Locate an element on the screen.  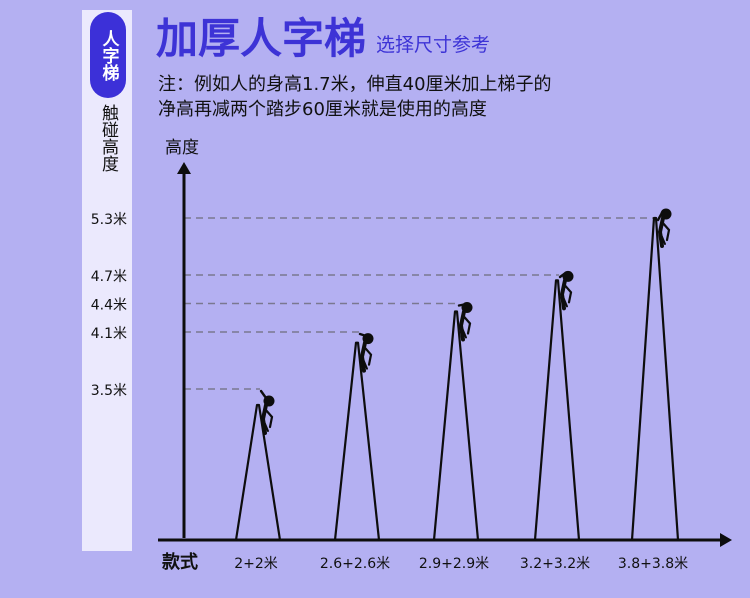
y-tick-label: 5.3米 is located at coordinates (109, 220).